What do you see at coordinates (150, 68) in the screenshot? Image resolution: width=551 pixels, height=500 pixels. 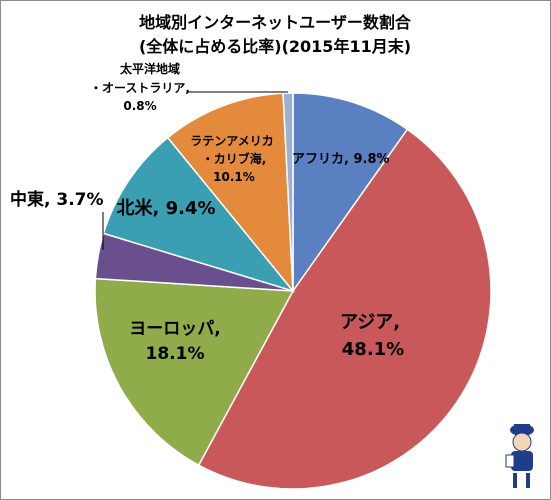 I see `label-pacific-line1: 太平洋地域` at bounding box center [150, 68].